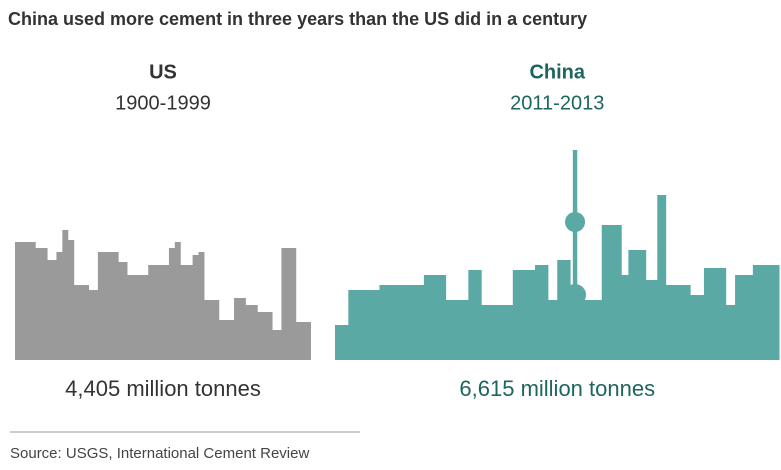  I want to click on period-label: 1900-1999, so click(163, 103).